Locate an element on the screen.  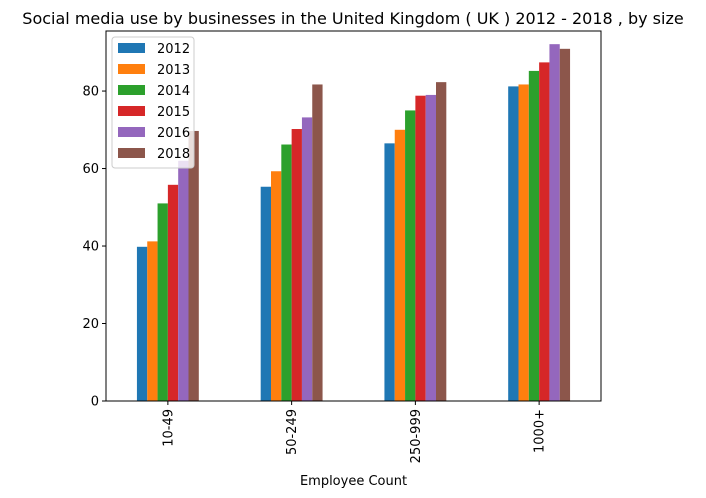
legend-label-2016: 2016 is located at coordinates (173, 133).